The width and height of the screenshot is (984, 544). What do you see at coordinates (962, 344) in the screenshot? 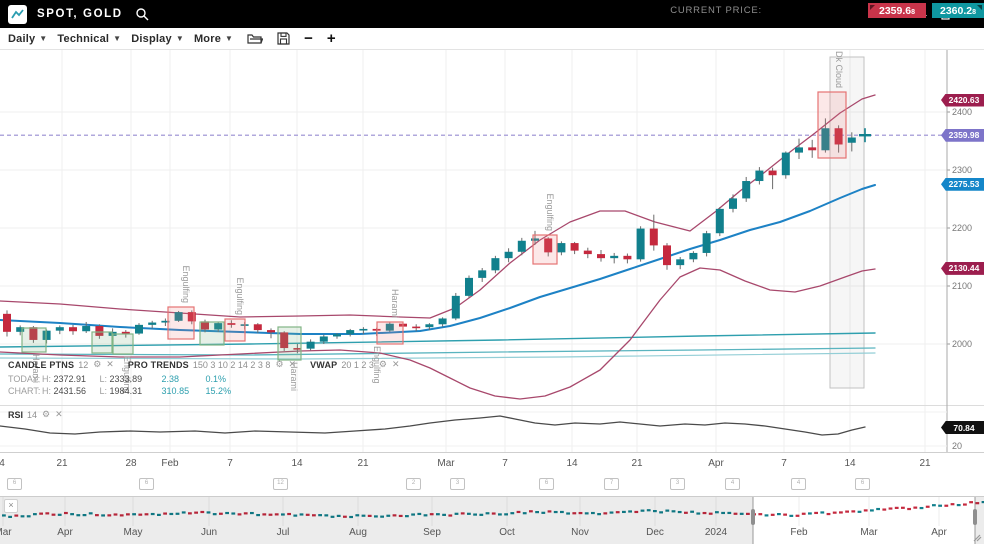
I see `price-tick-label: 2000` at bounding box center [962, 344].